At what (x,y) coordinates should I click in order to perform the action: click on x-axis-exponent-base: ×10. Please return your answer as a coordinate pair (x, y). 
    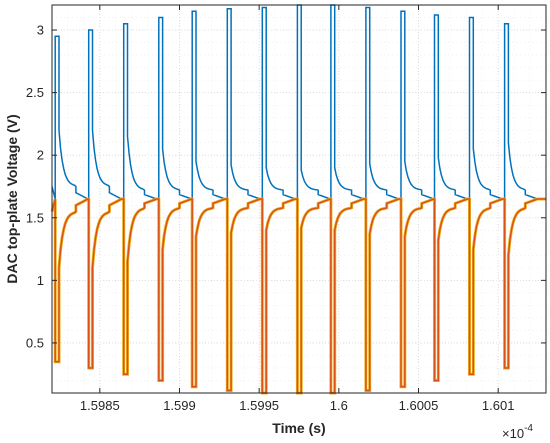
    Looking at the image, I should click on (513, 433).